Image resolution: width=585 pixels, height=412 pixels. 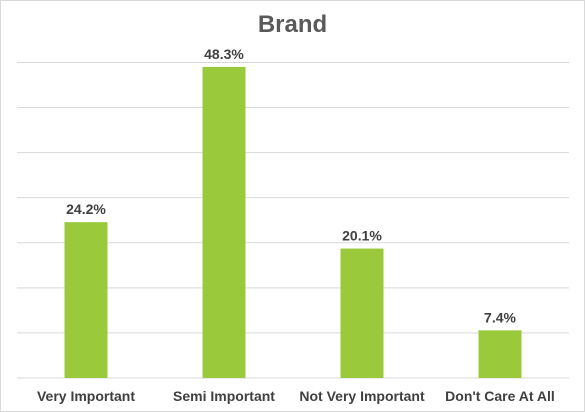 What do you see at coordinates (500, 396) in the screenshot?
I see `x-tick-label: Don't Care At All` at bounding box center [500, 396].